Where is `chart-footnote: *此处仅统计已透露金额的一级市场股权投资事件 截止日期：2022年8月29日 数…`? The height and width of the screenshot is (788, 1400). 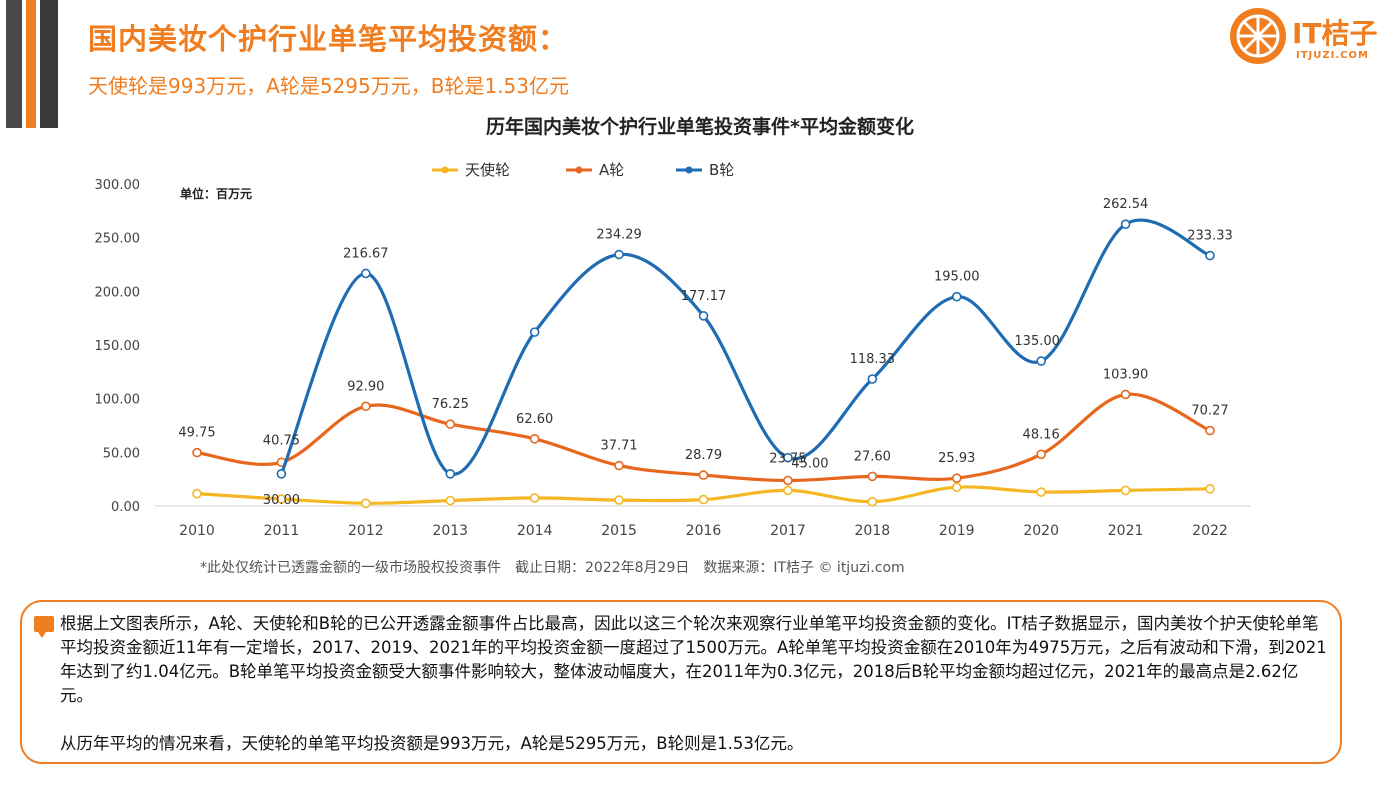 chart-footnote: *此处仅统计已透露金额的一级市场股权投资事件 截止日期：2022年8月29日 数… is located at coordinates (552, 568).